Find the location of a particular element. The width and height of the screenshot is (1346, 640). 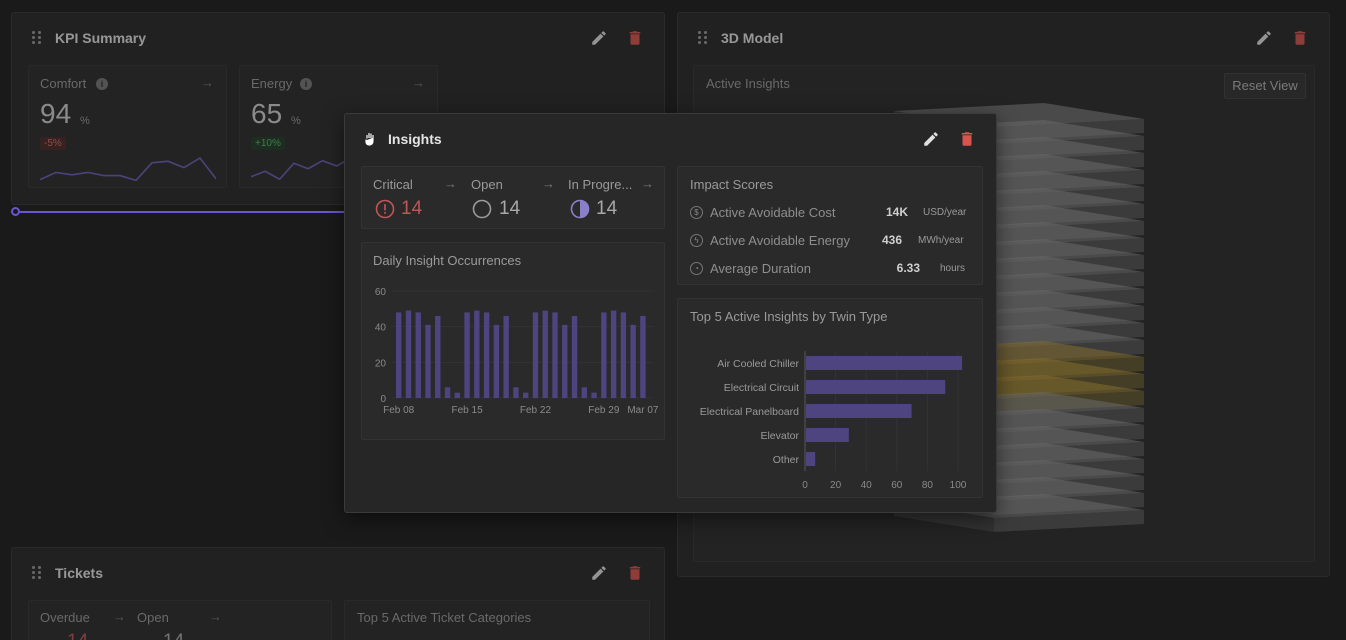

x-tick-label: 100 is located at coordinates (958, 485).